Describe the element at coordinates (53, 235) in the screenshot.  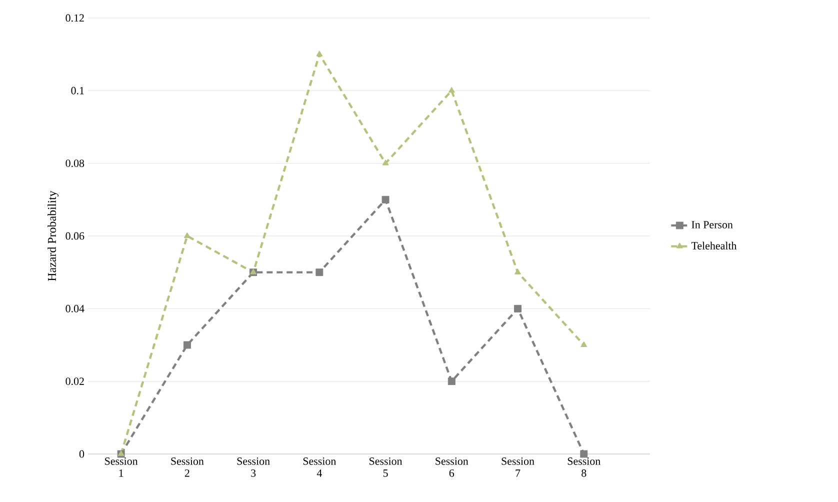
I see `y-axis-title: Hazard Probability` at that location.